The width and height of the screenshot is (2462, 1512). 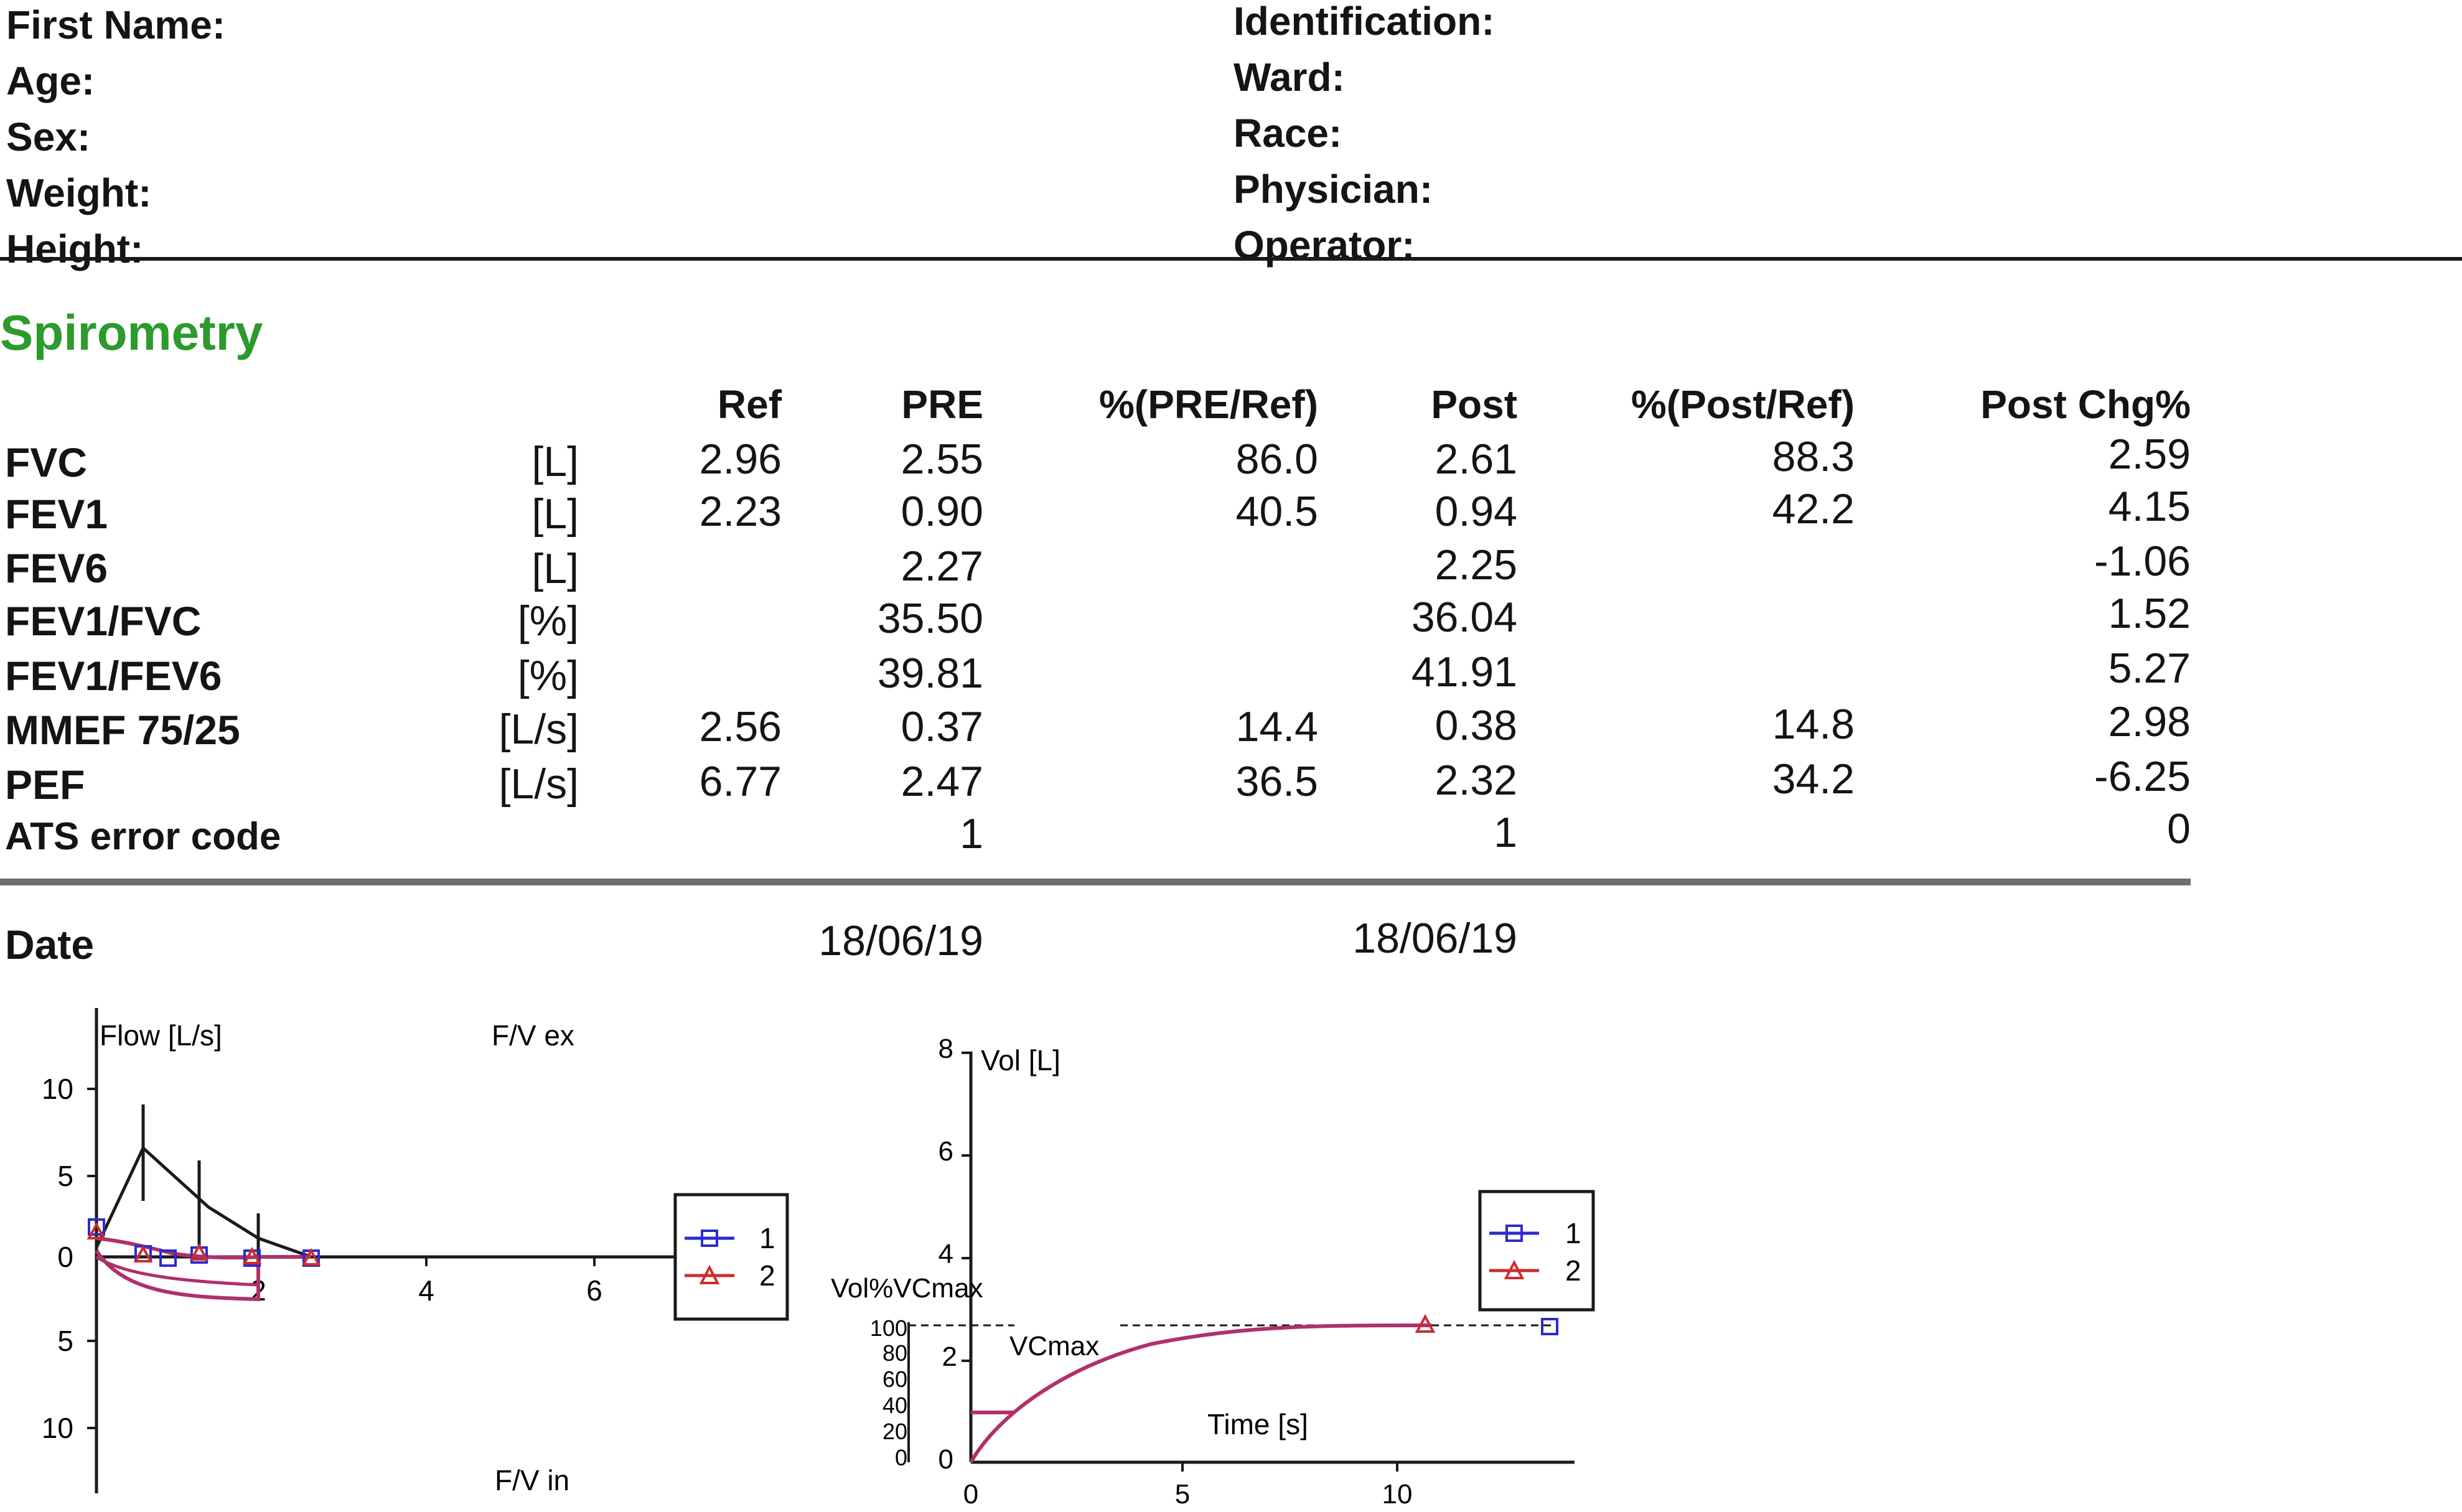 I want to click on row-name: FEV6, so click(x=56, y=568).